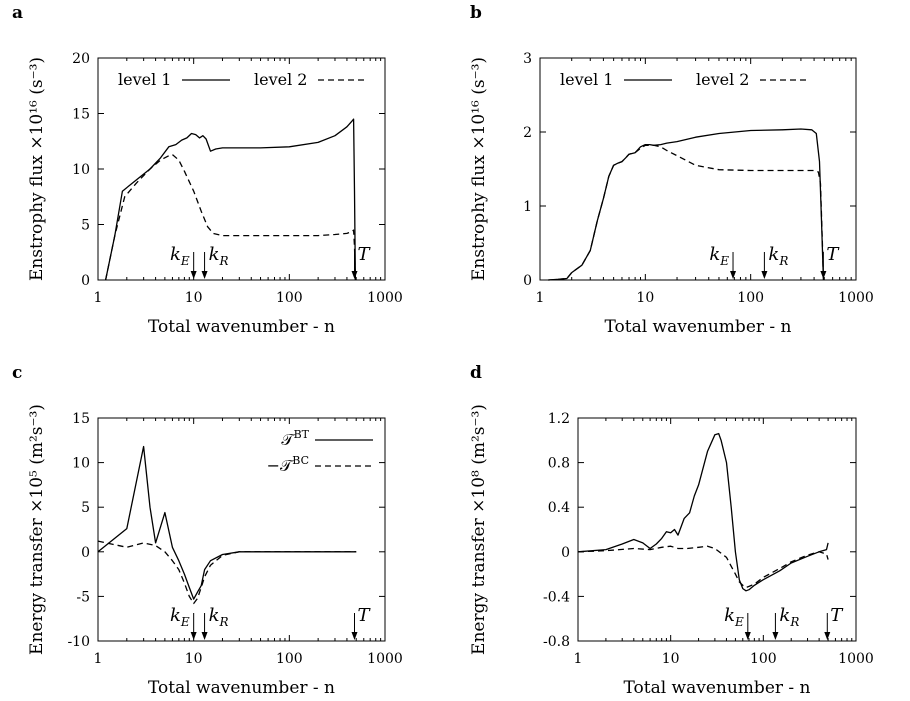  What do you see at coordinates (78, 642) in the screenshot?
I see `y-tick-label: -10` at bounding box center [78, 642].